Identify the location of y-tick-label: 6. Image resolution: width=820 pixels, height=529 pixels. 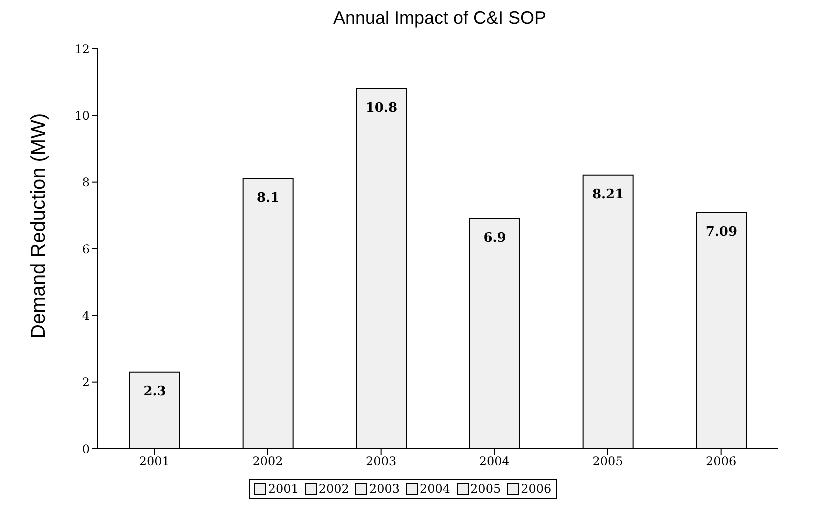
(86, 249).